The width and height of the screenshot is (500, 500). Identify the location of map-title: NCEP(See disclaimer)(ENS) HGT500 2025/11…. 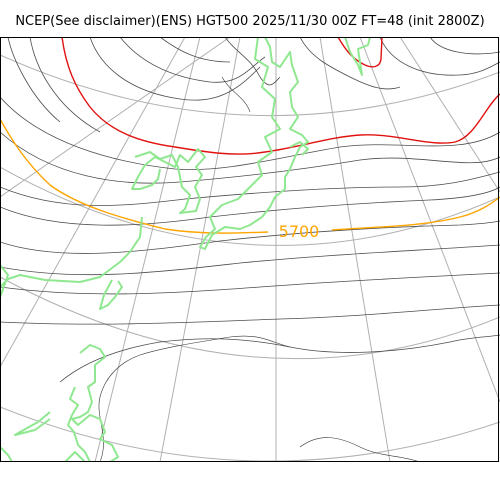
(250, 21).